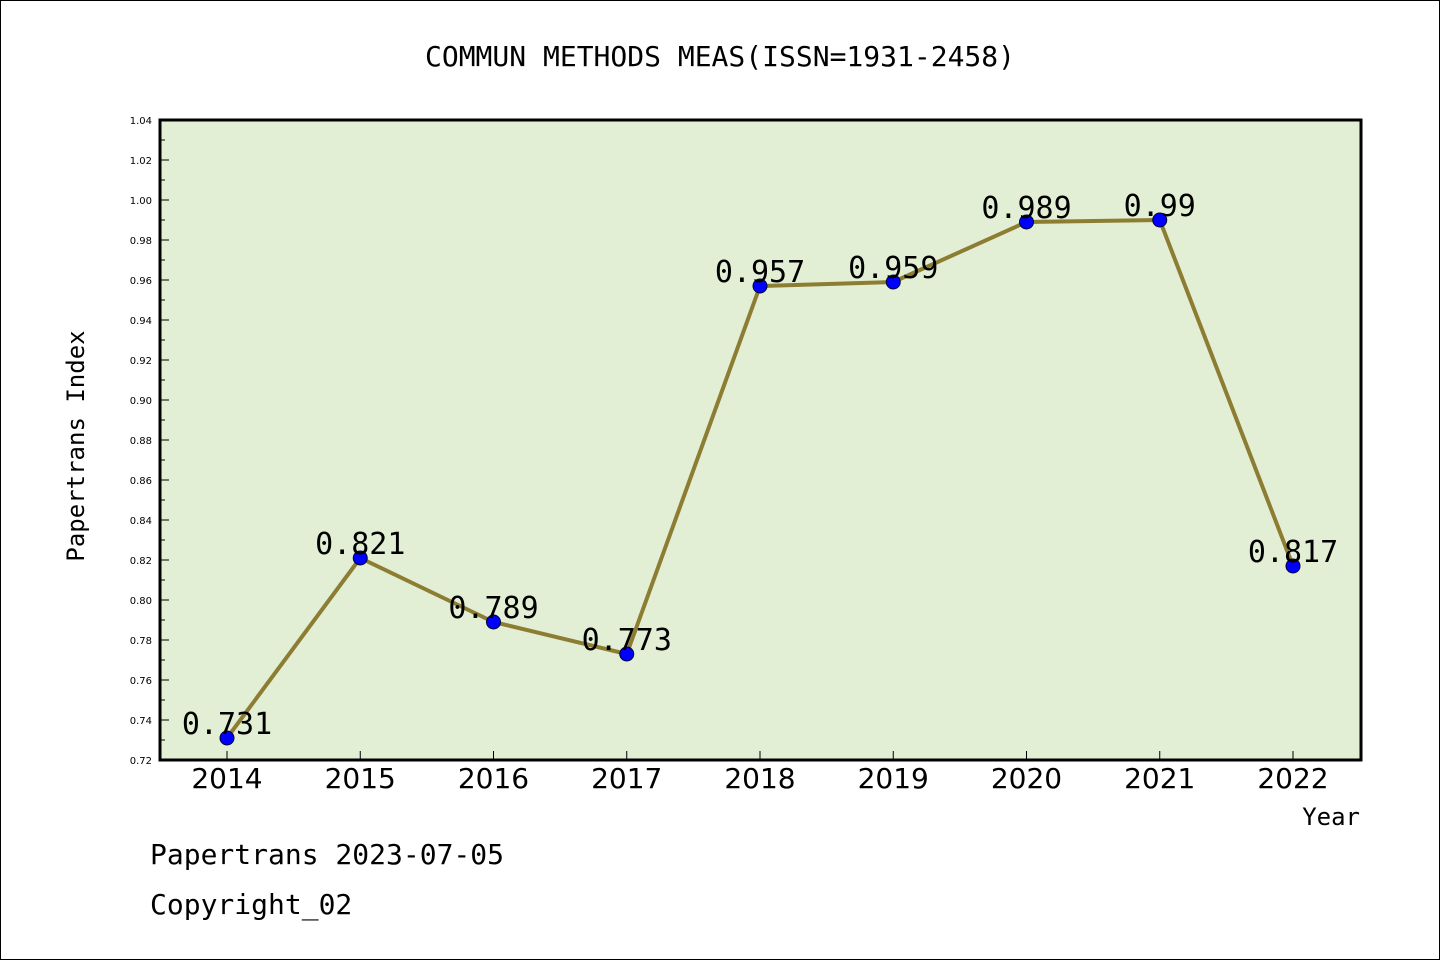 The width and height of the screenshot is (1440, 960). I want to click on y-tick-label: 1.04, so click(141, 121).